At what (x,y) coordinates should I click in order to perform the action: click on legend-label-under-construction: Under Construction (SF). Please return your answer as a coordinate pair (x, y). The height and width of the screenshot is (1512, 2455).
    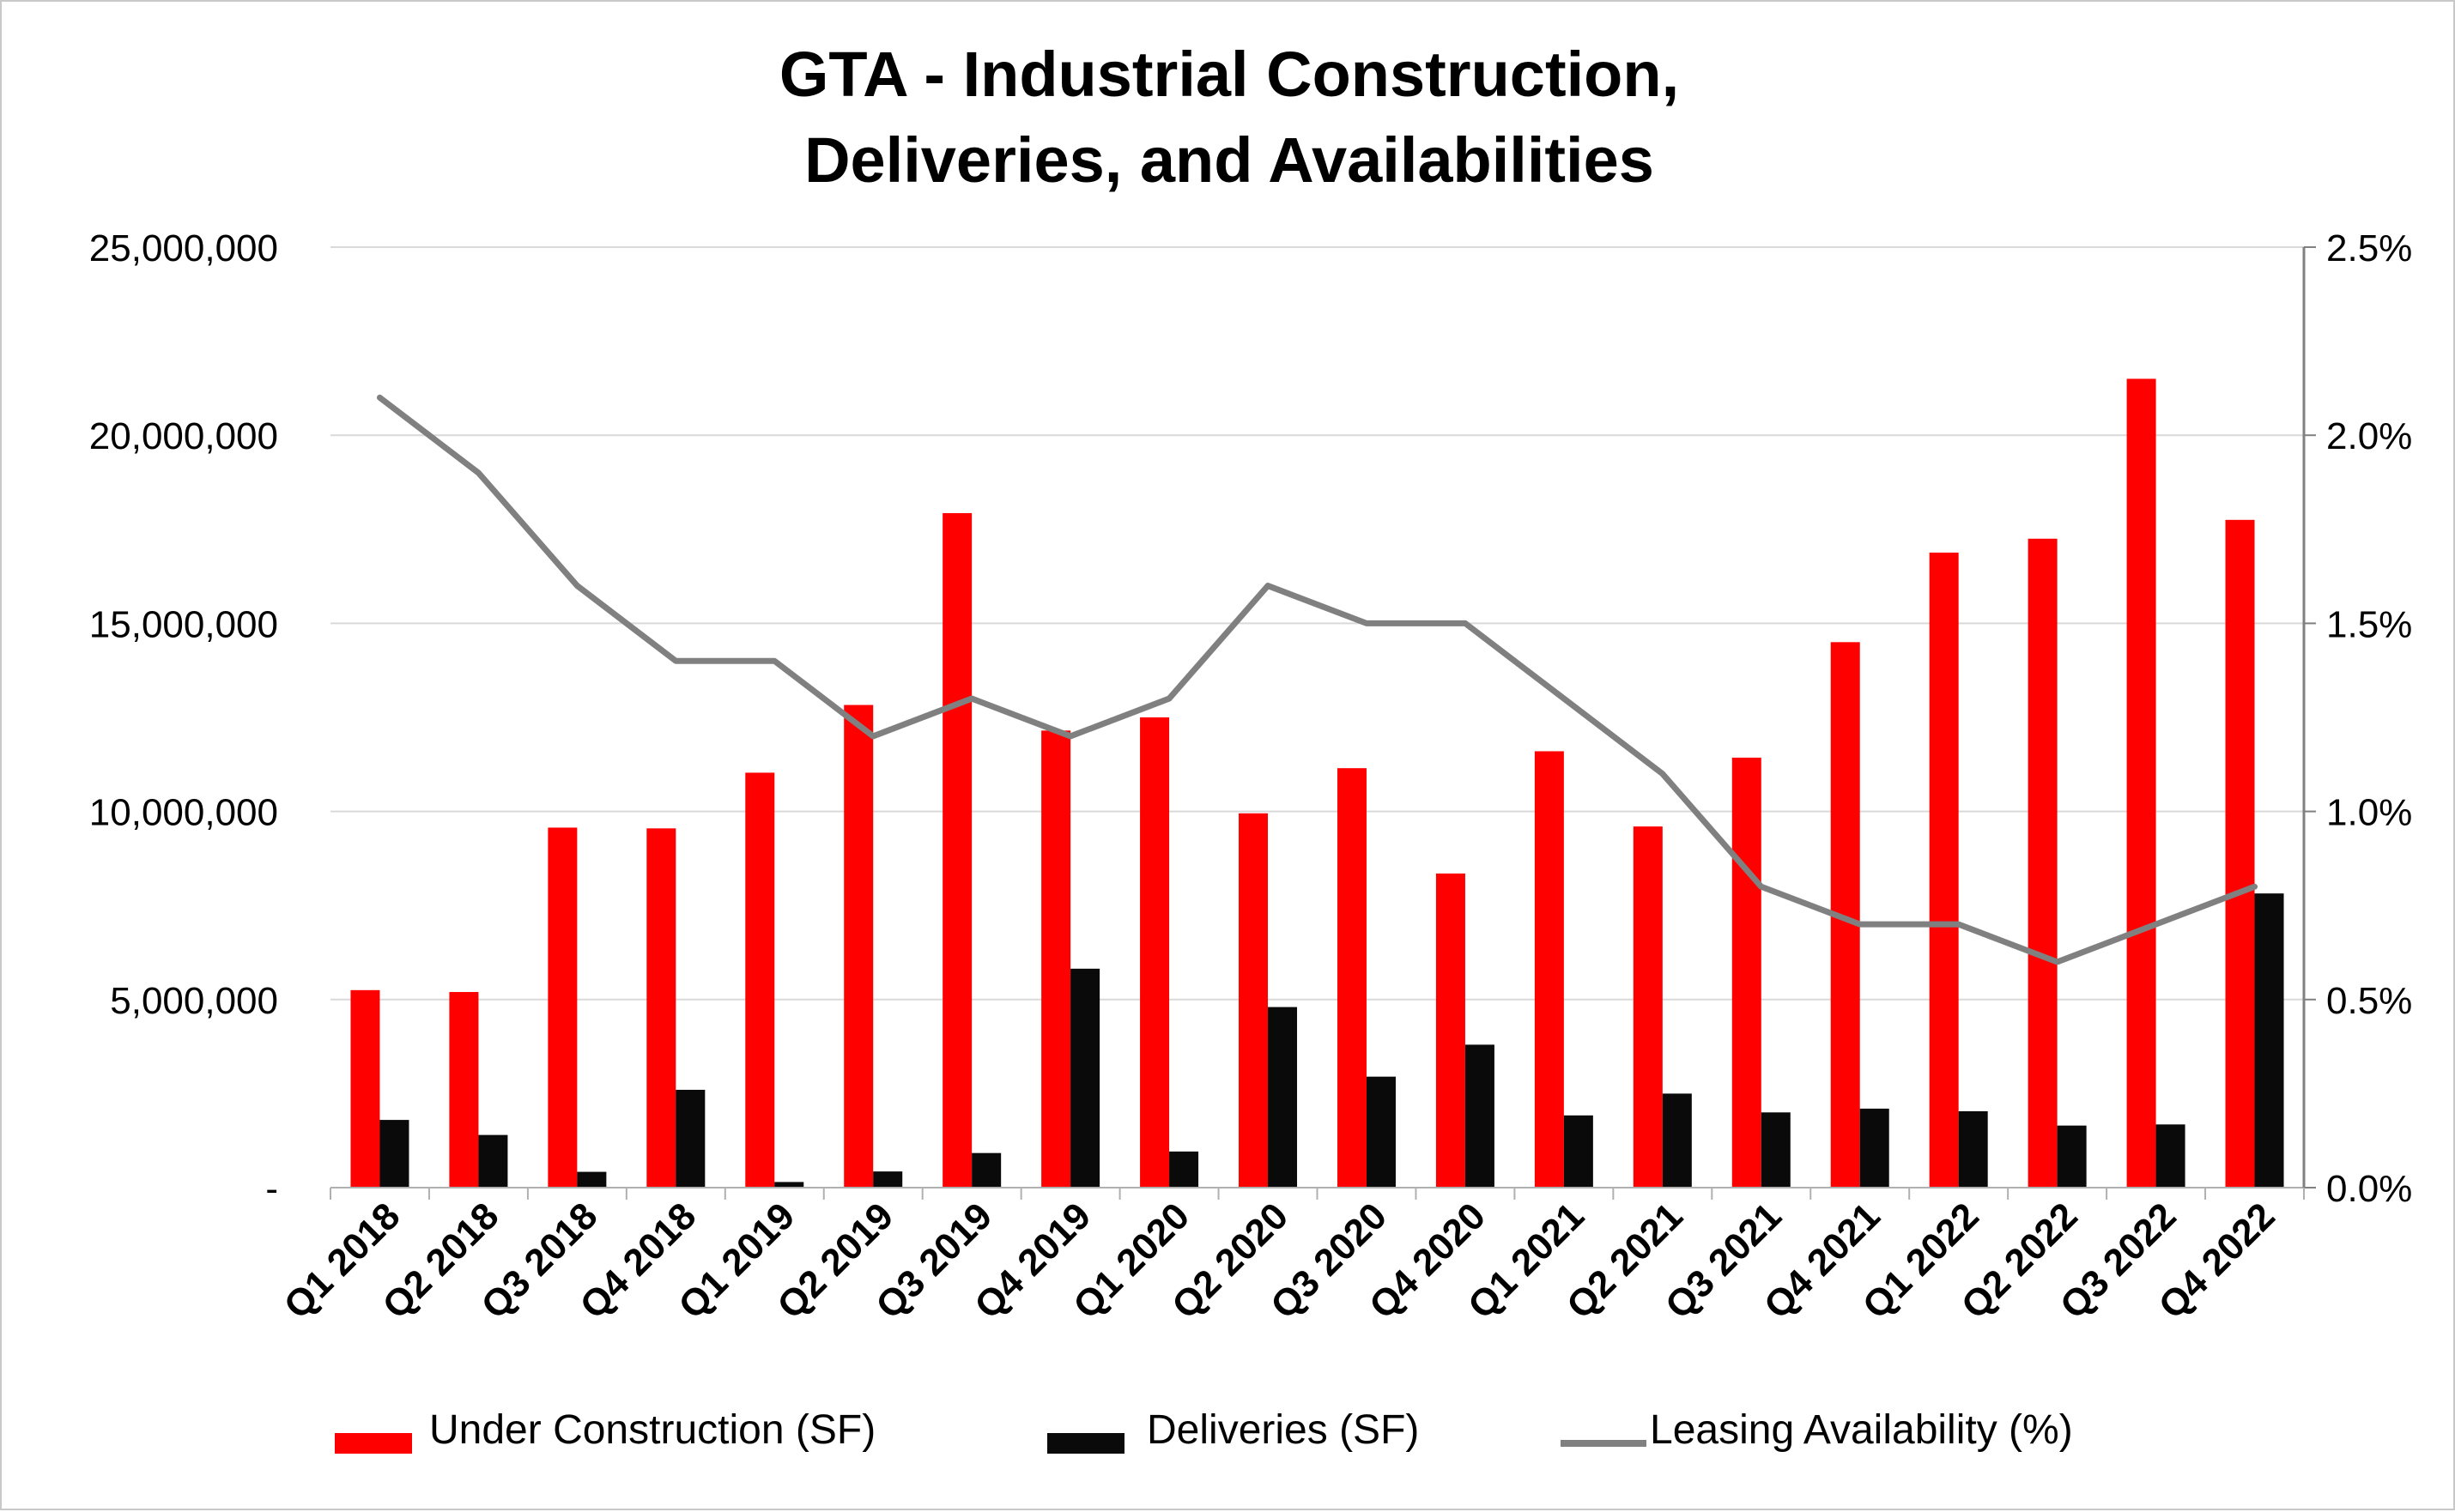
    Looking at the image, I should click on (653, 1430).